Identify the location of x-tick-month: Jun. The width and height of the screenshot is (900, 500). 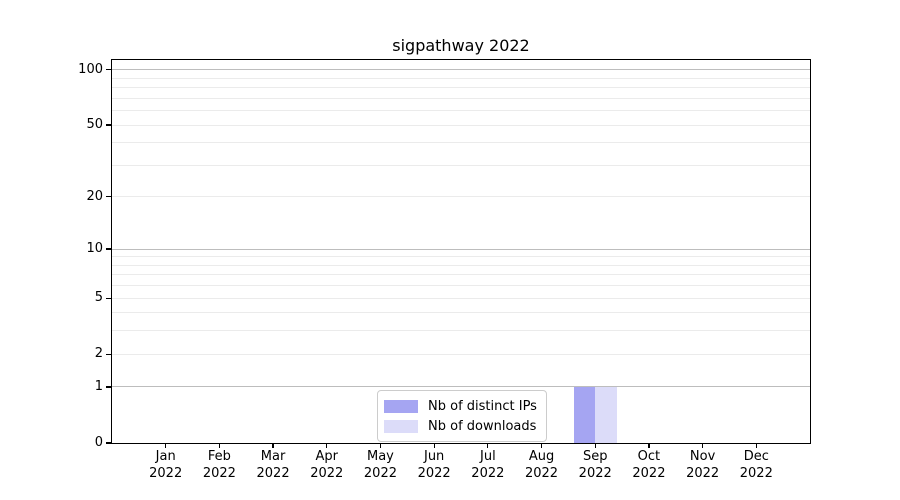
(434, 456).